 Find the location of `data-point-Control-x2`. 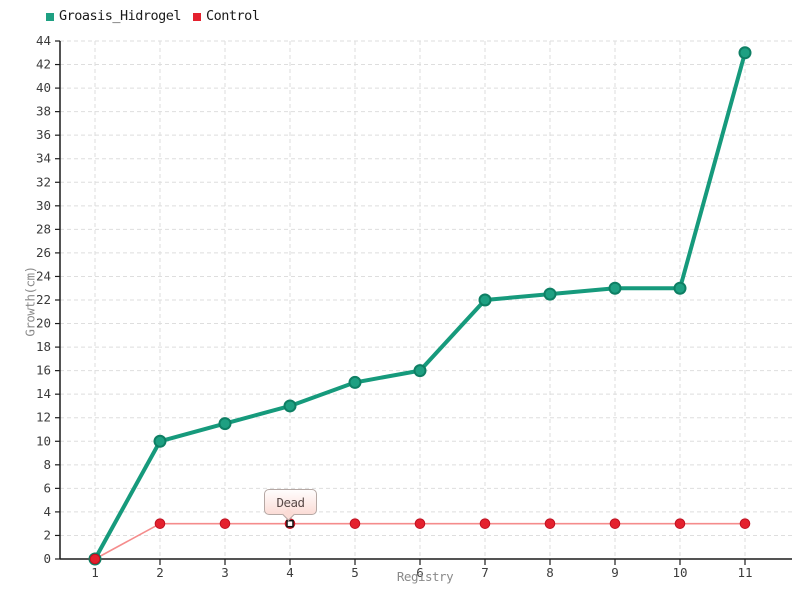

data-point-Control-x2 is located at coordinates (160, 523).